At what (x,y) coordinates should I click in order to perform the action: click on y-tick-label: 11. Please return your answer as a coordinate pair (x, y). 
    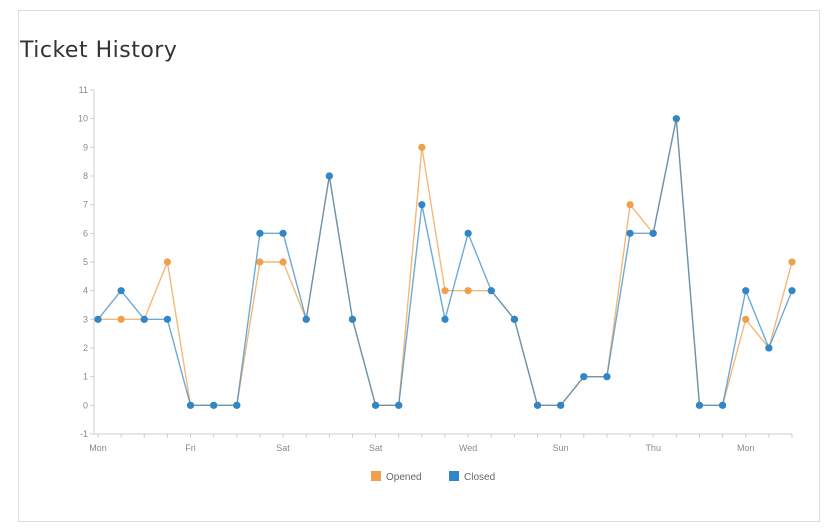
    Looking at the image, I should click on (83, 90).